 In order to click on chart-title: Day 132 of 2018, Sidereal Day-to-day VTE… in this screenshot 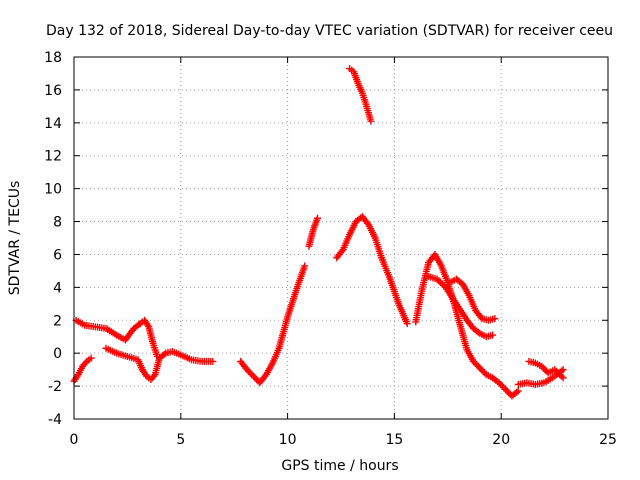, I will do `click(329, 31)`.